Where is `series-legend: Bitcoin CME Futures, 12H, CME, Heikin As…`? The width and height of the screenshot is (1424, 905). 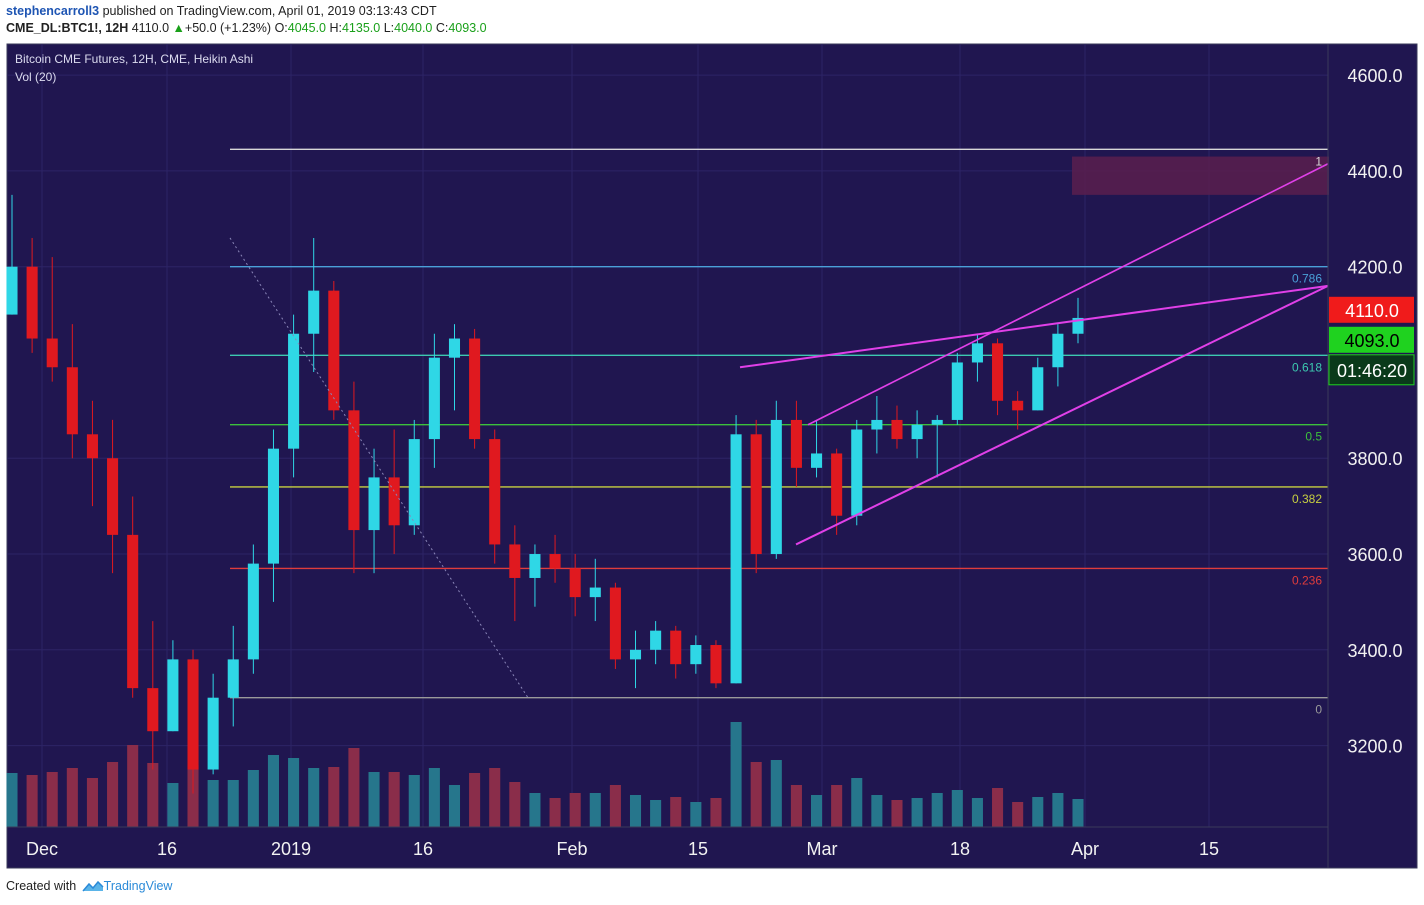
series-legend: Bitcoin CME Futures, 12H, CME, Heikin As… is located at coordinates (134, 59).